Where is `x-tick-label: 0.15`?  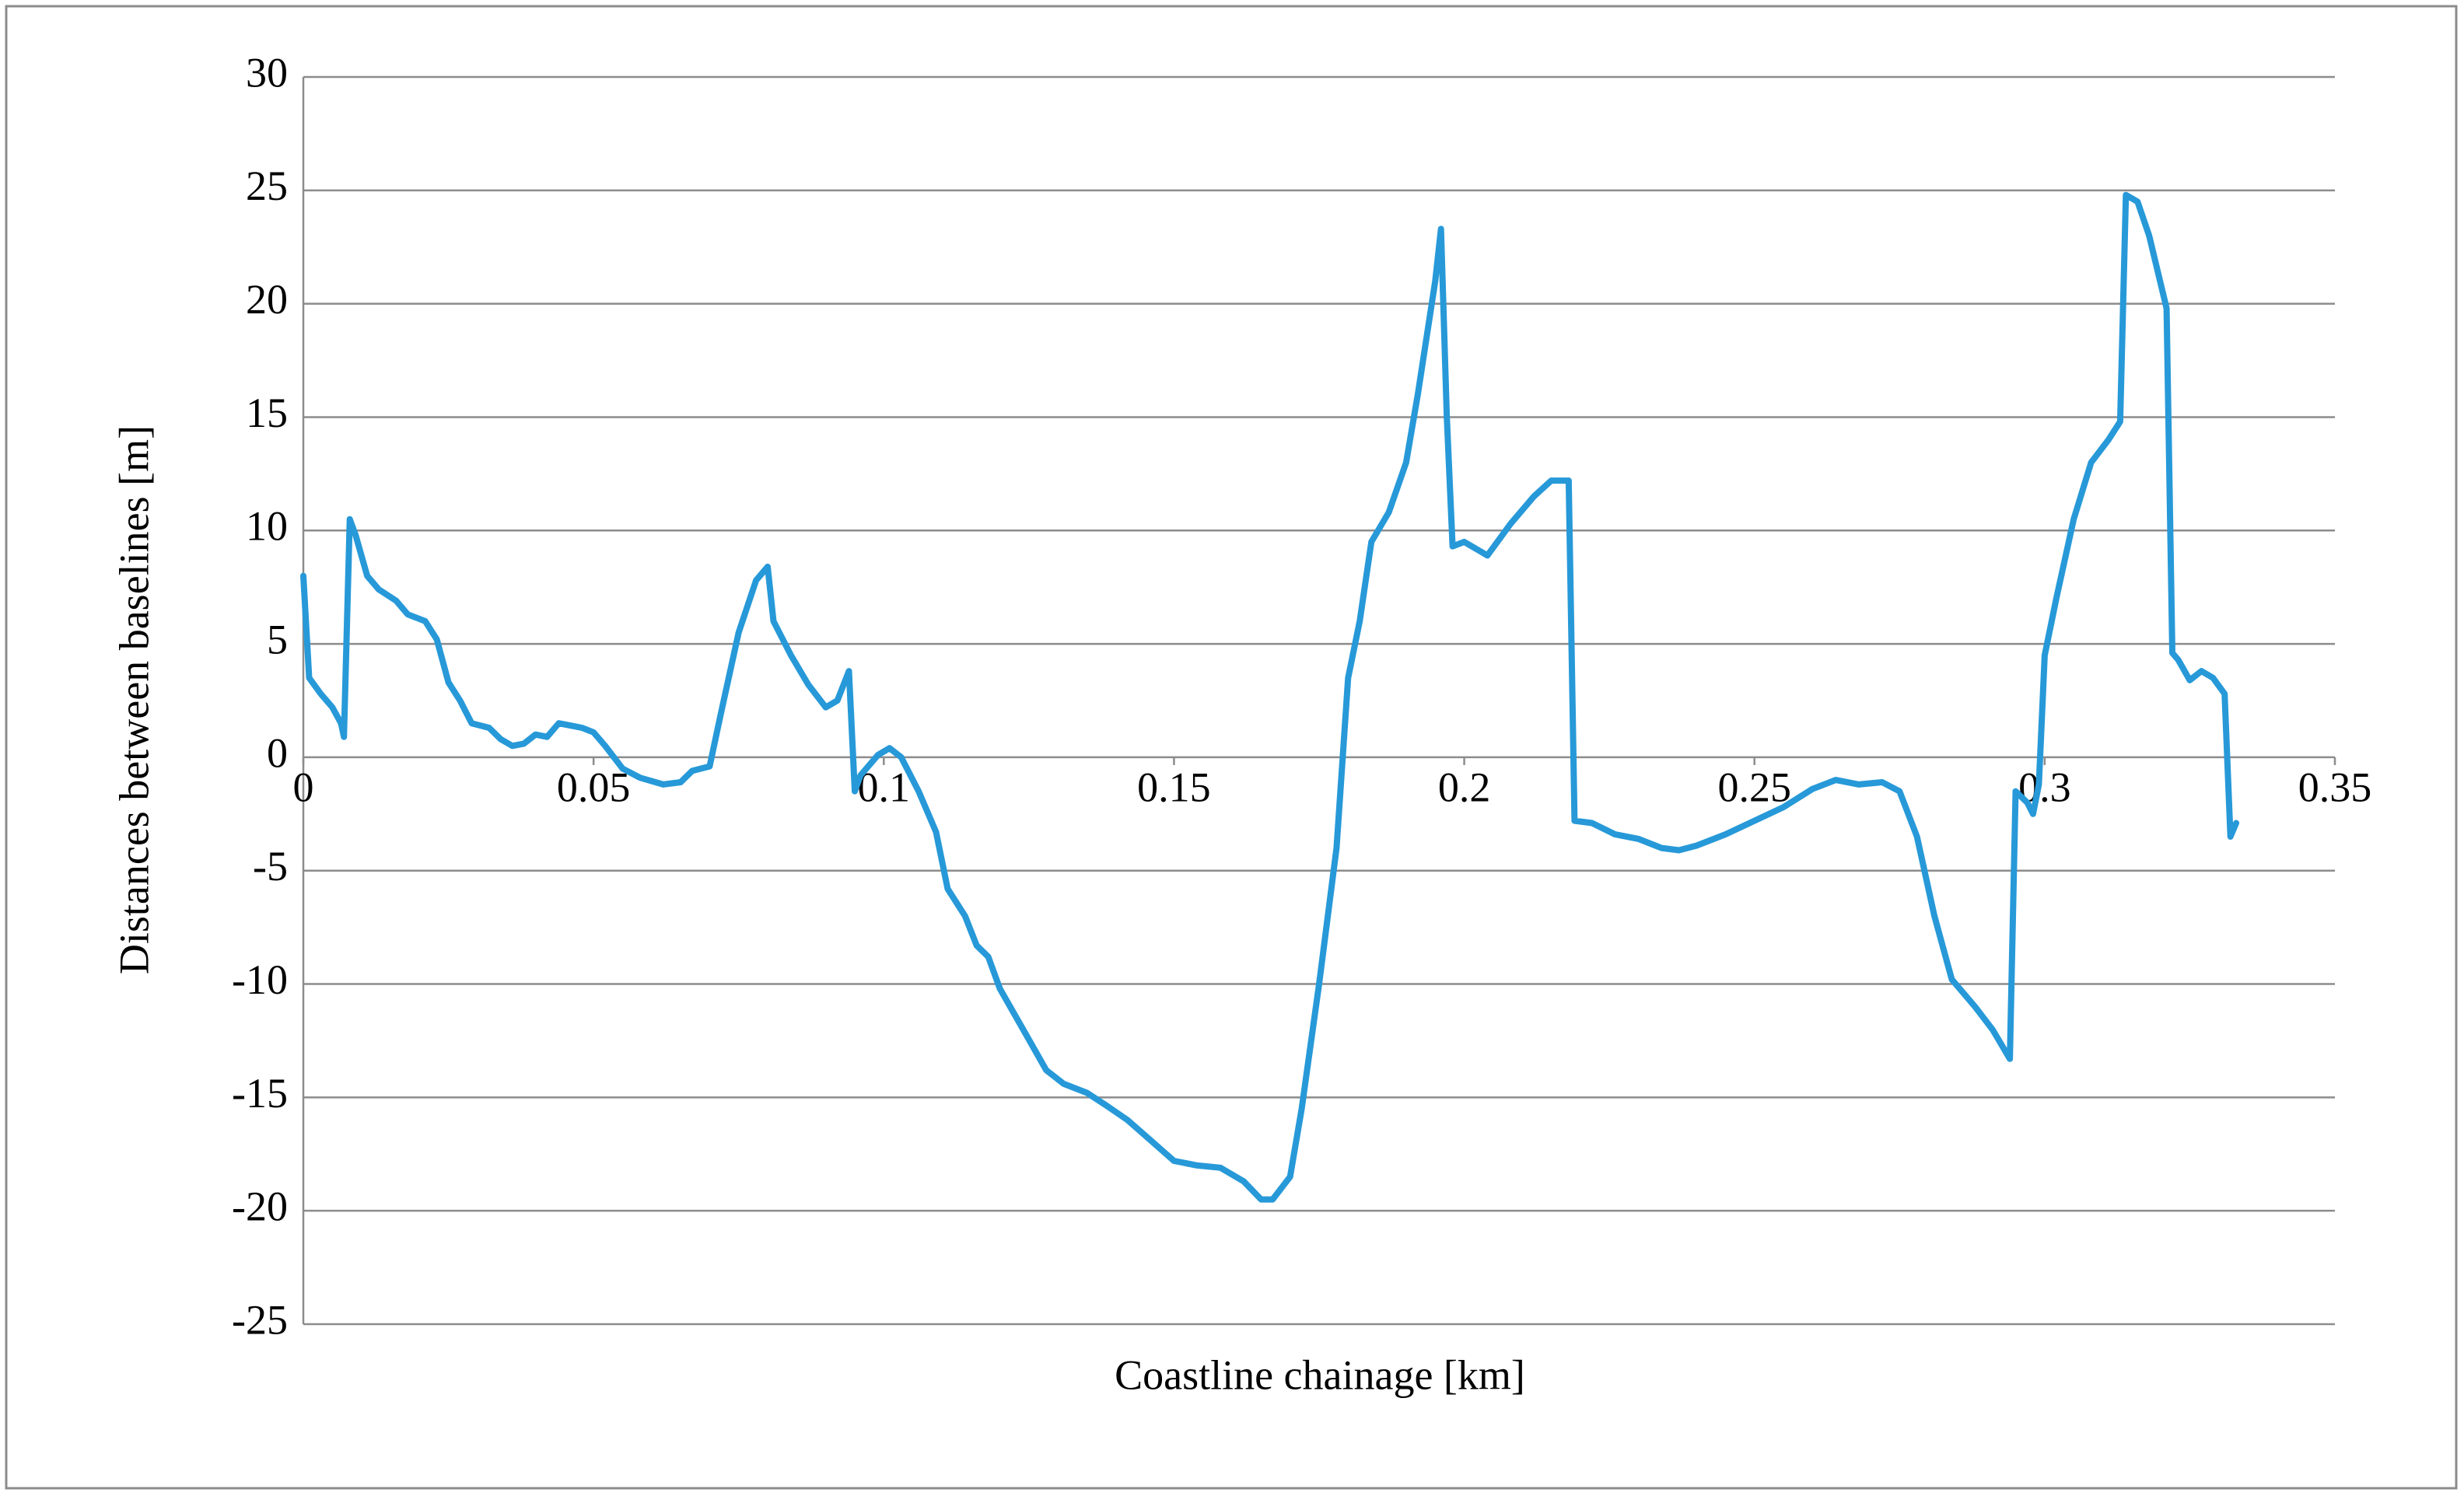
x-tick-label: 0.15 is located at coordinates (1174, 787).